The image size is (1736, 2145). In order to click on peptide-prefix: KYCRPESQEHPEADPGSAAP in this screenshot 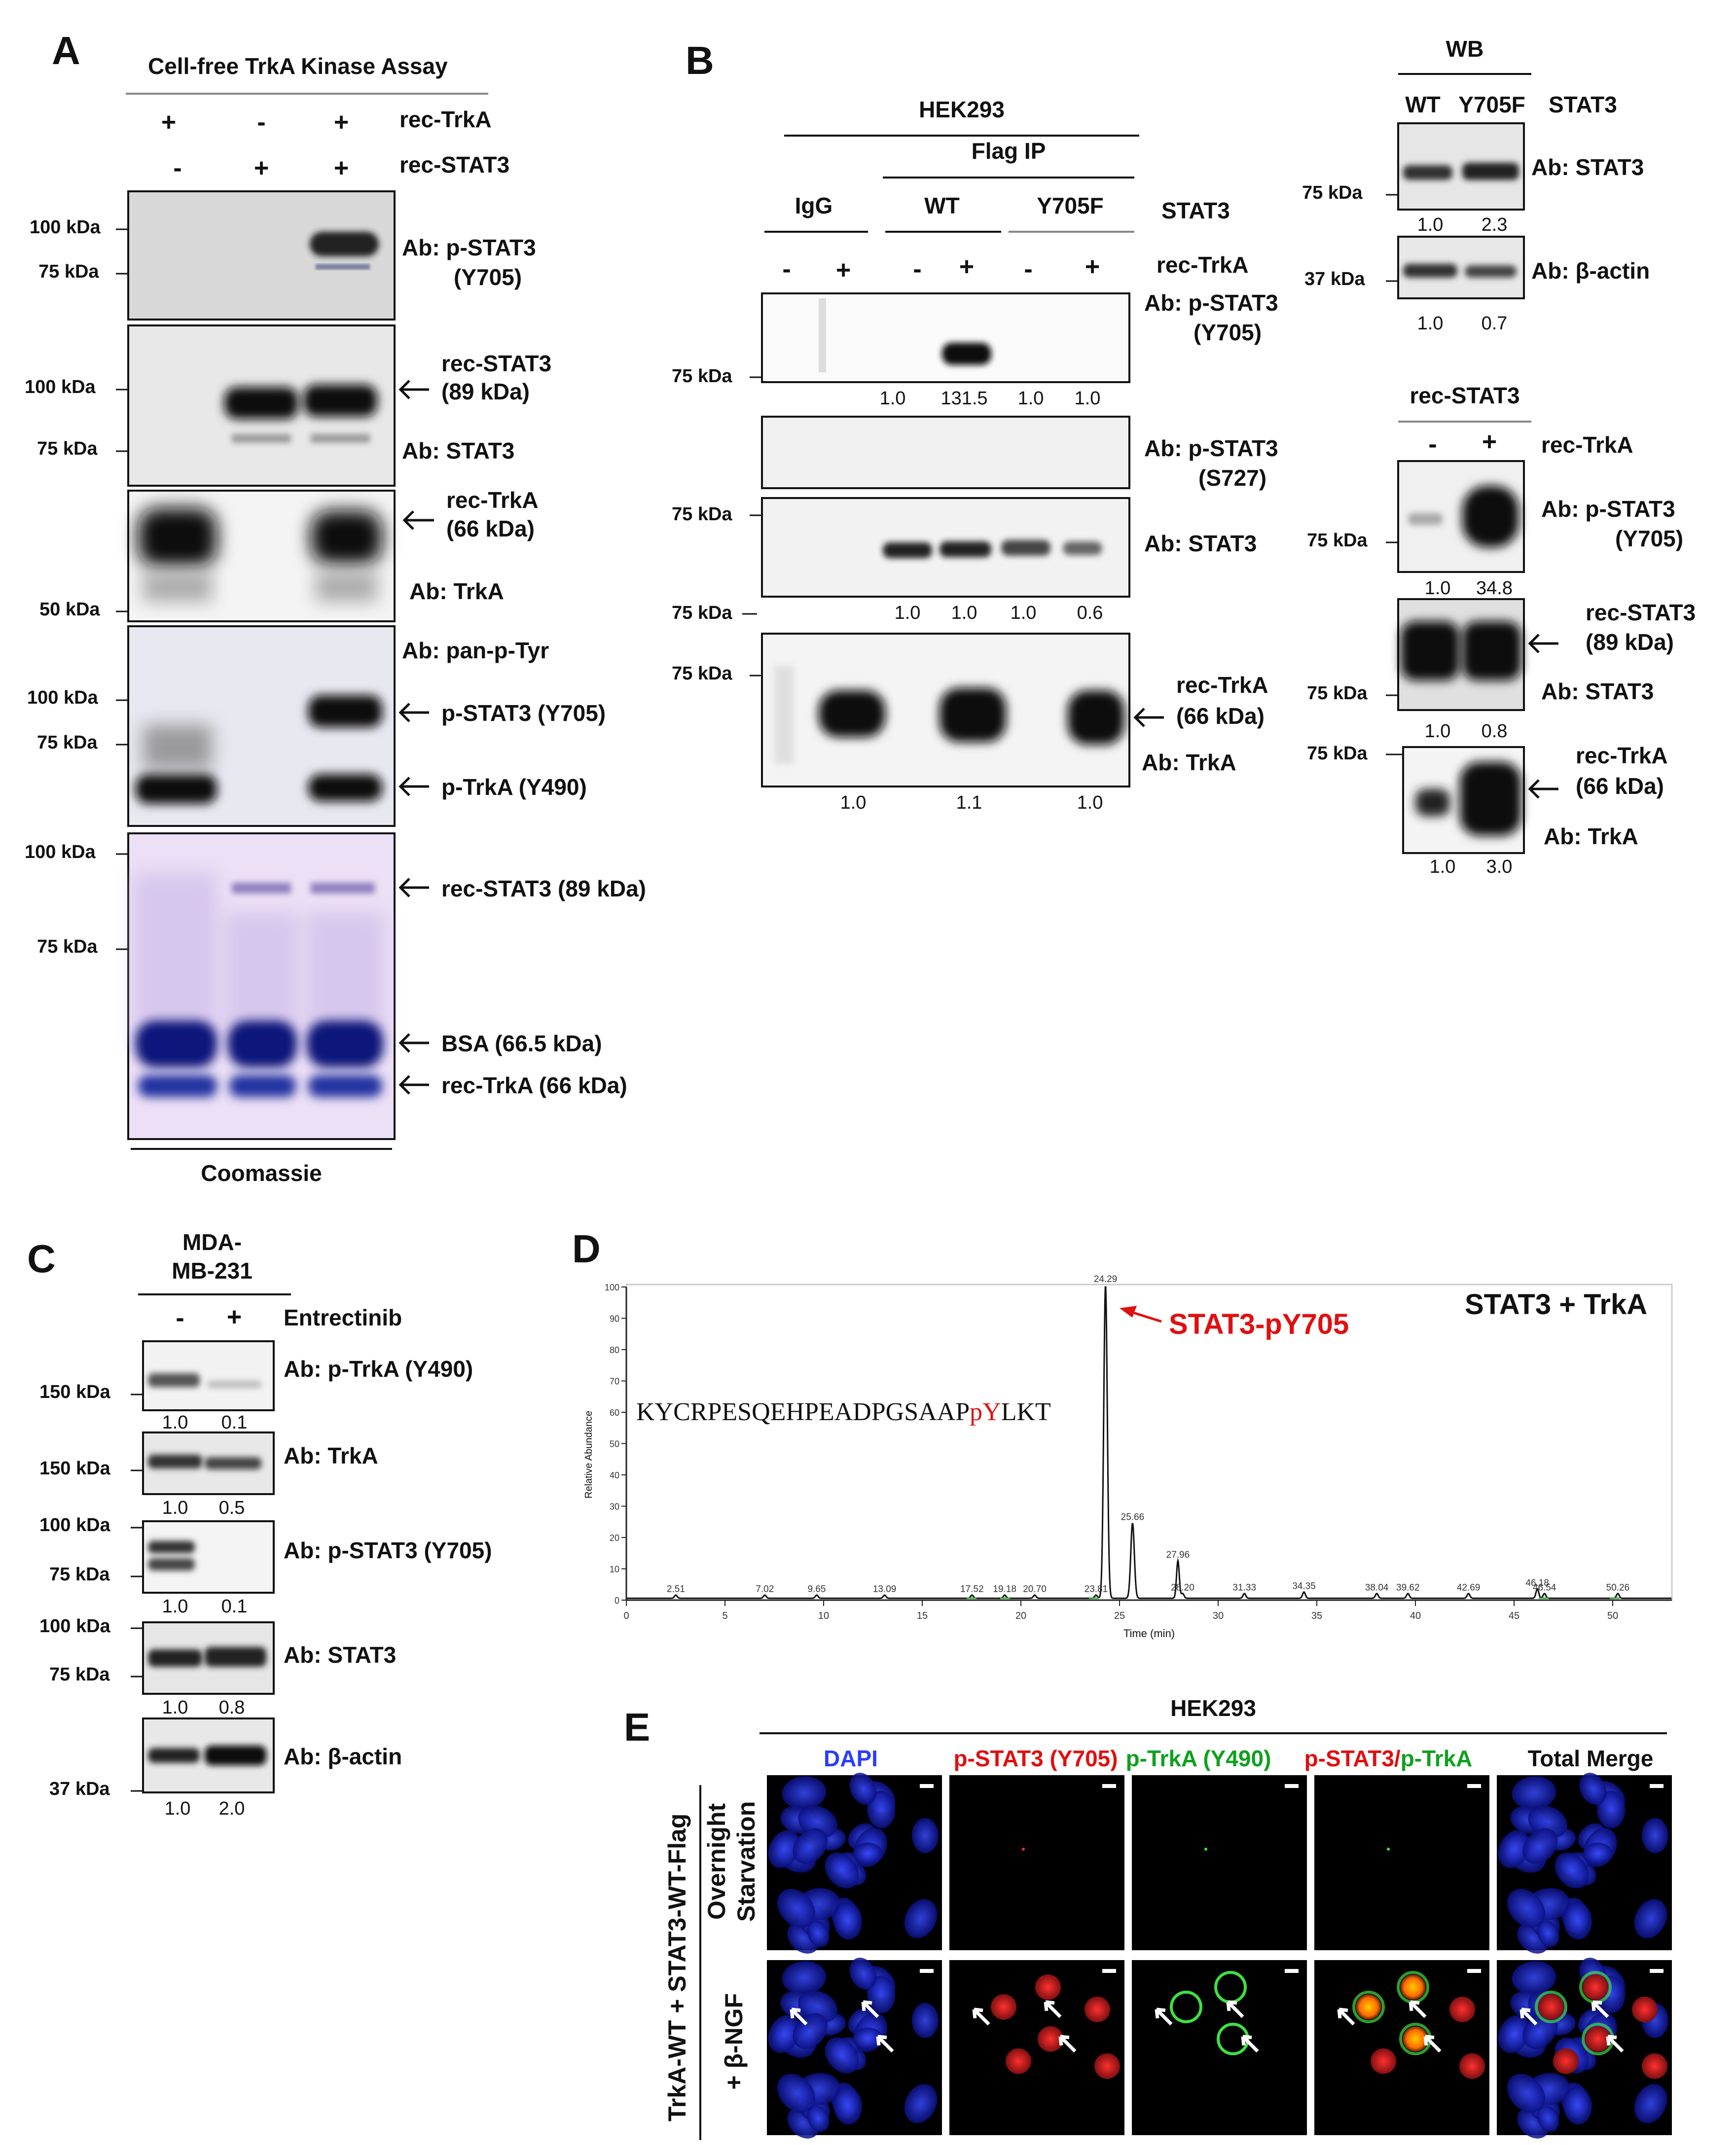, I will do `click(803, 1412)`.